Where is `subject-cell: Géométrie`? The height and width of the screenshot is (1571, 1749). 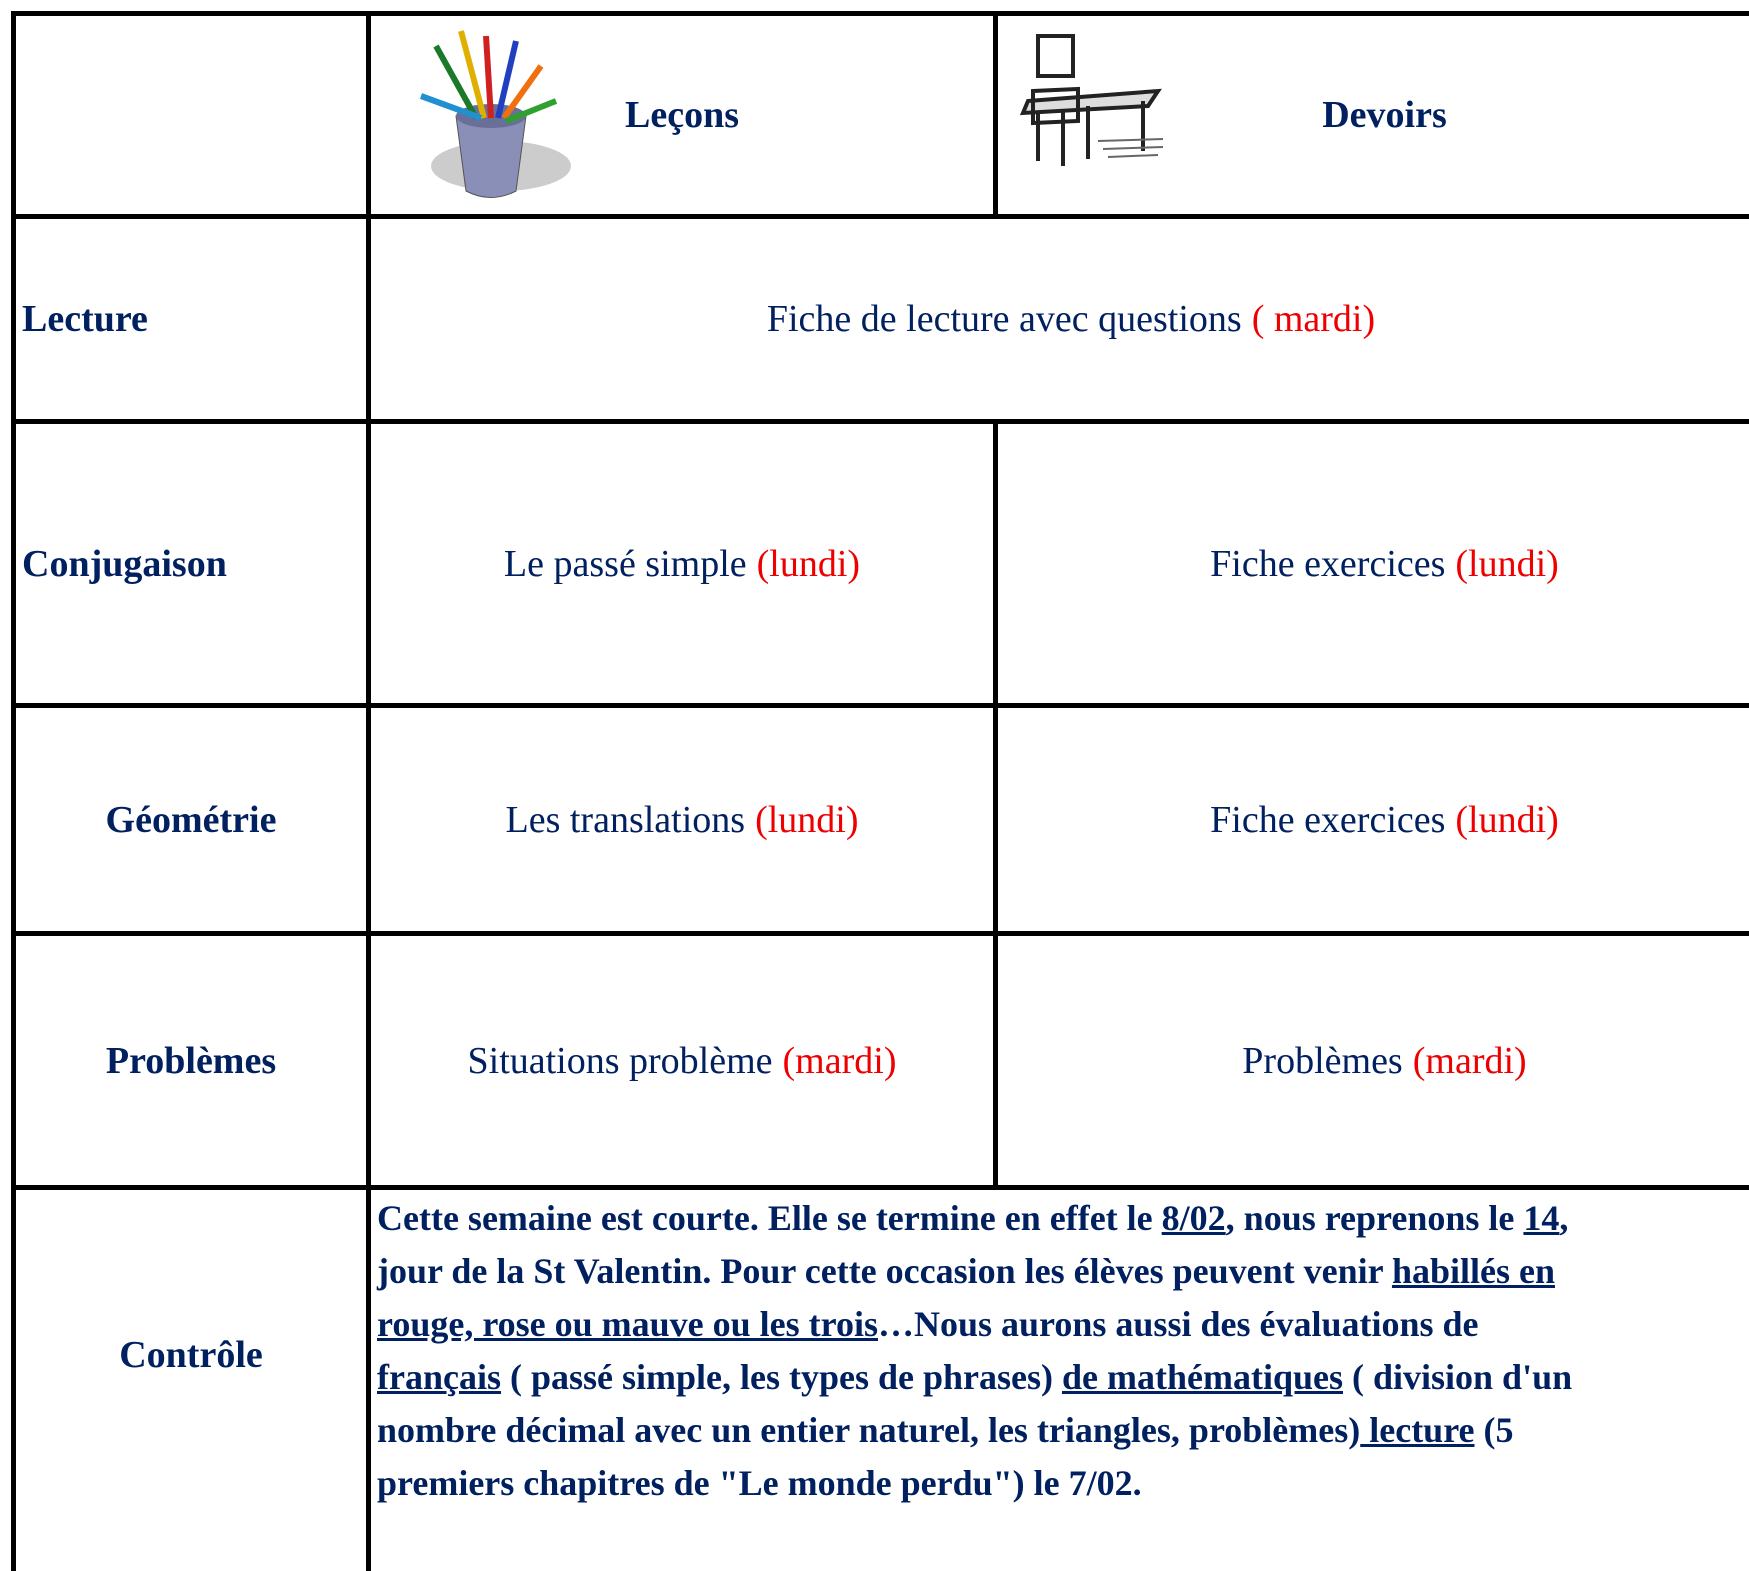 subject-cell: Géométrie is located at coordinates (191, 820).